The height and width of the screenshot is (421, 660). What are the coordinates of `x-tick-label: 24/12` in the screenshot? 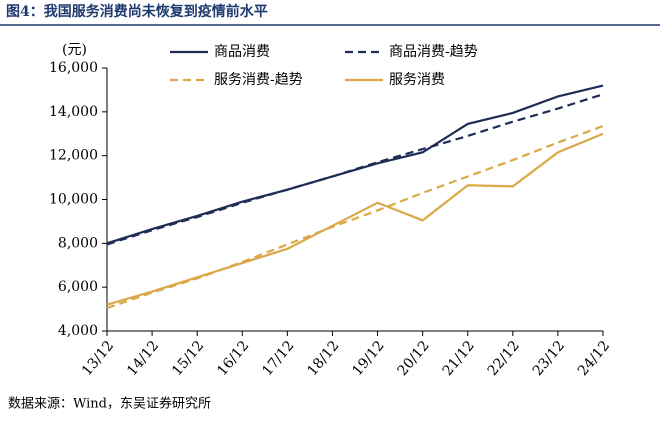 It's located at (594, 358).